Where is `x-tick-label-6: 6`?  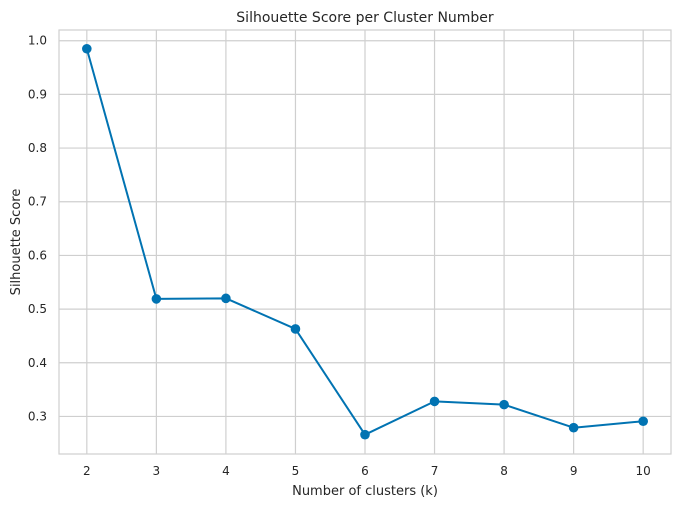 x-tick-label-6: 6 is located at coordinates (365, 471).